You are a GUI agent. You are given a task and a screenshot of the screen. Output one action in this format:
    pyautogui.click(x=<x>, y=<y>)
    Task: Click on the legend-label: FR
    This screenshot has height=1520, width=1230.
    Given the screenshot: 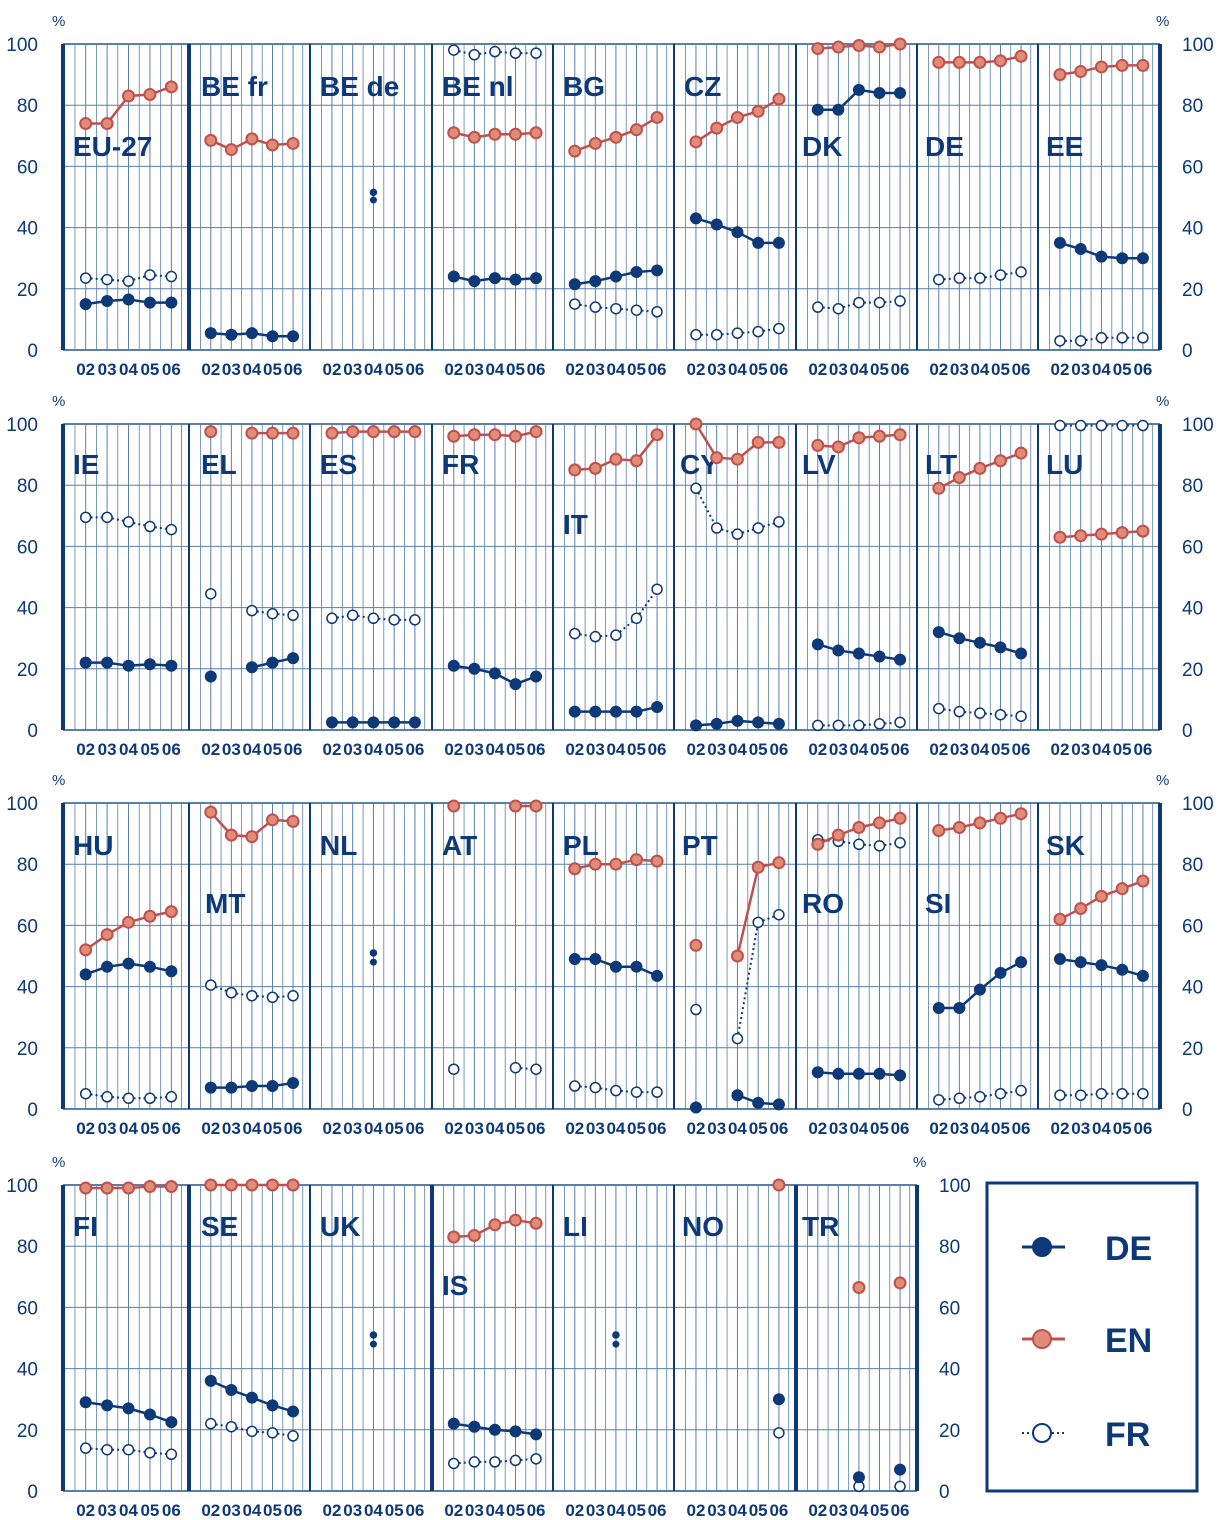 What is the action you would take?
    pyautogui.click(x=1127, y=1435)
    